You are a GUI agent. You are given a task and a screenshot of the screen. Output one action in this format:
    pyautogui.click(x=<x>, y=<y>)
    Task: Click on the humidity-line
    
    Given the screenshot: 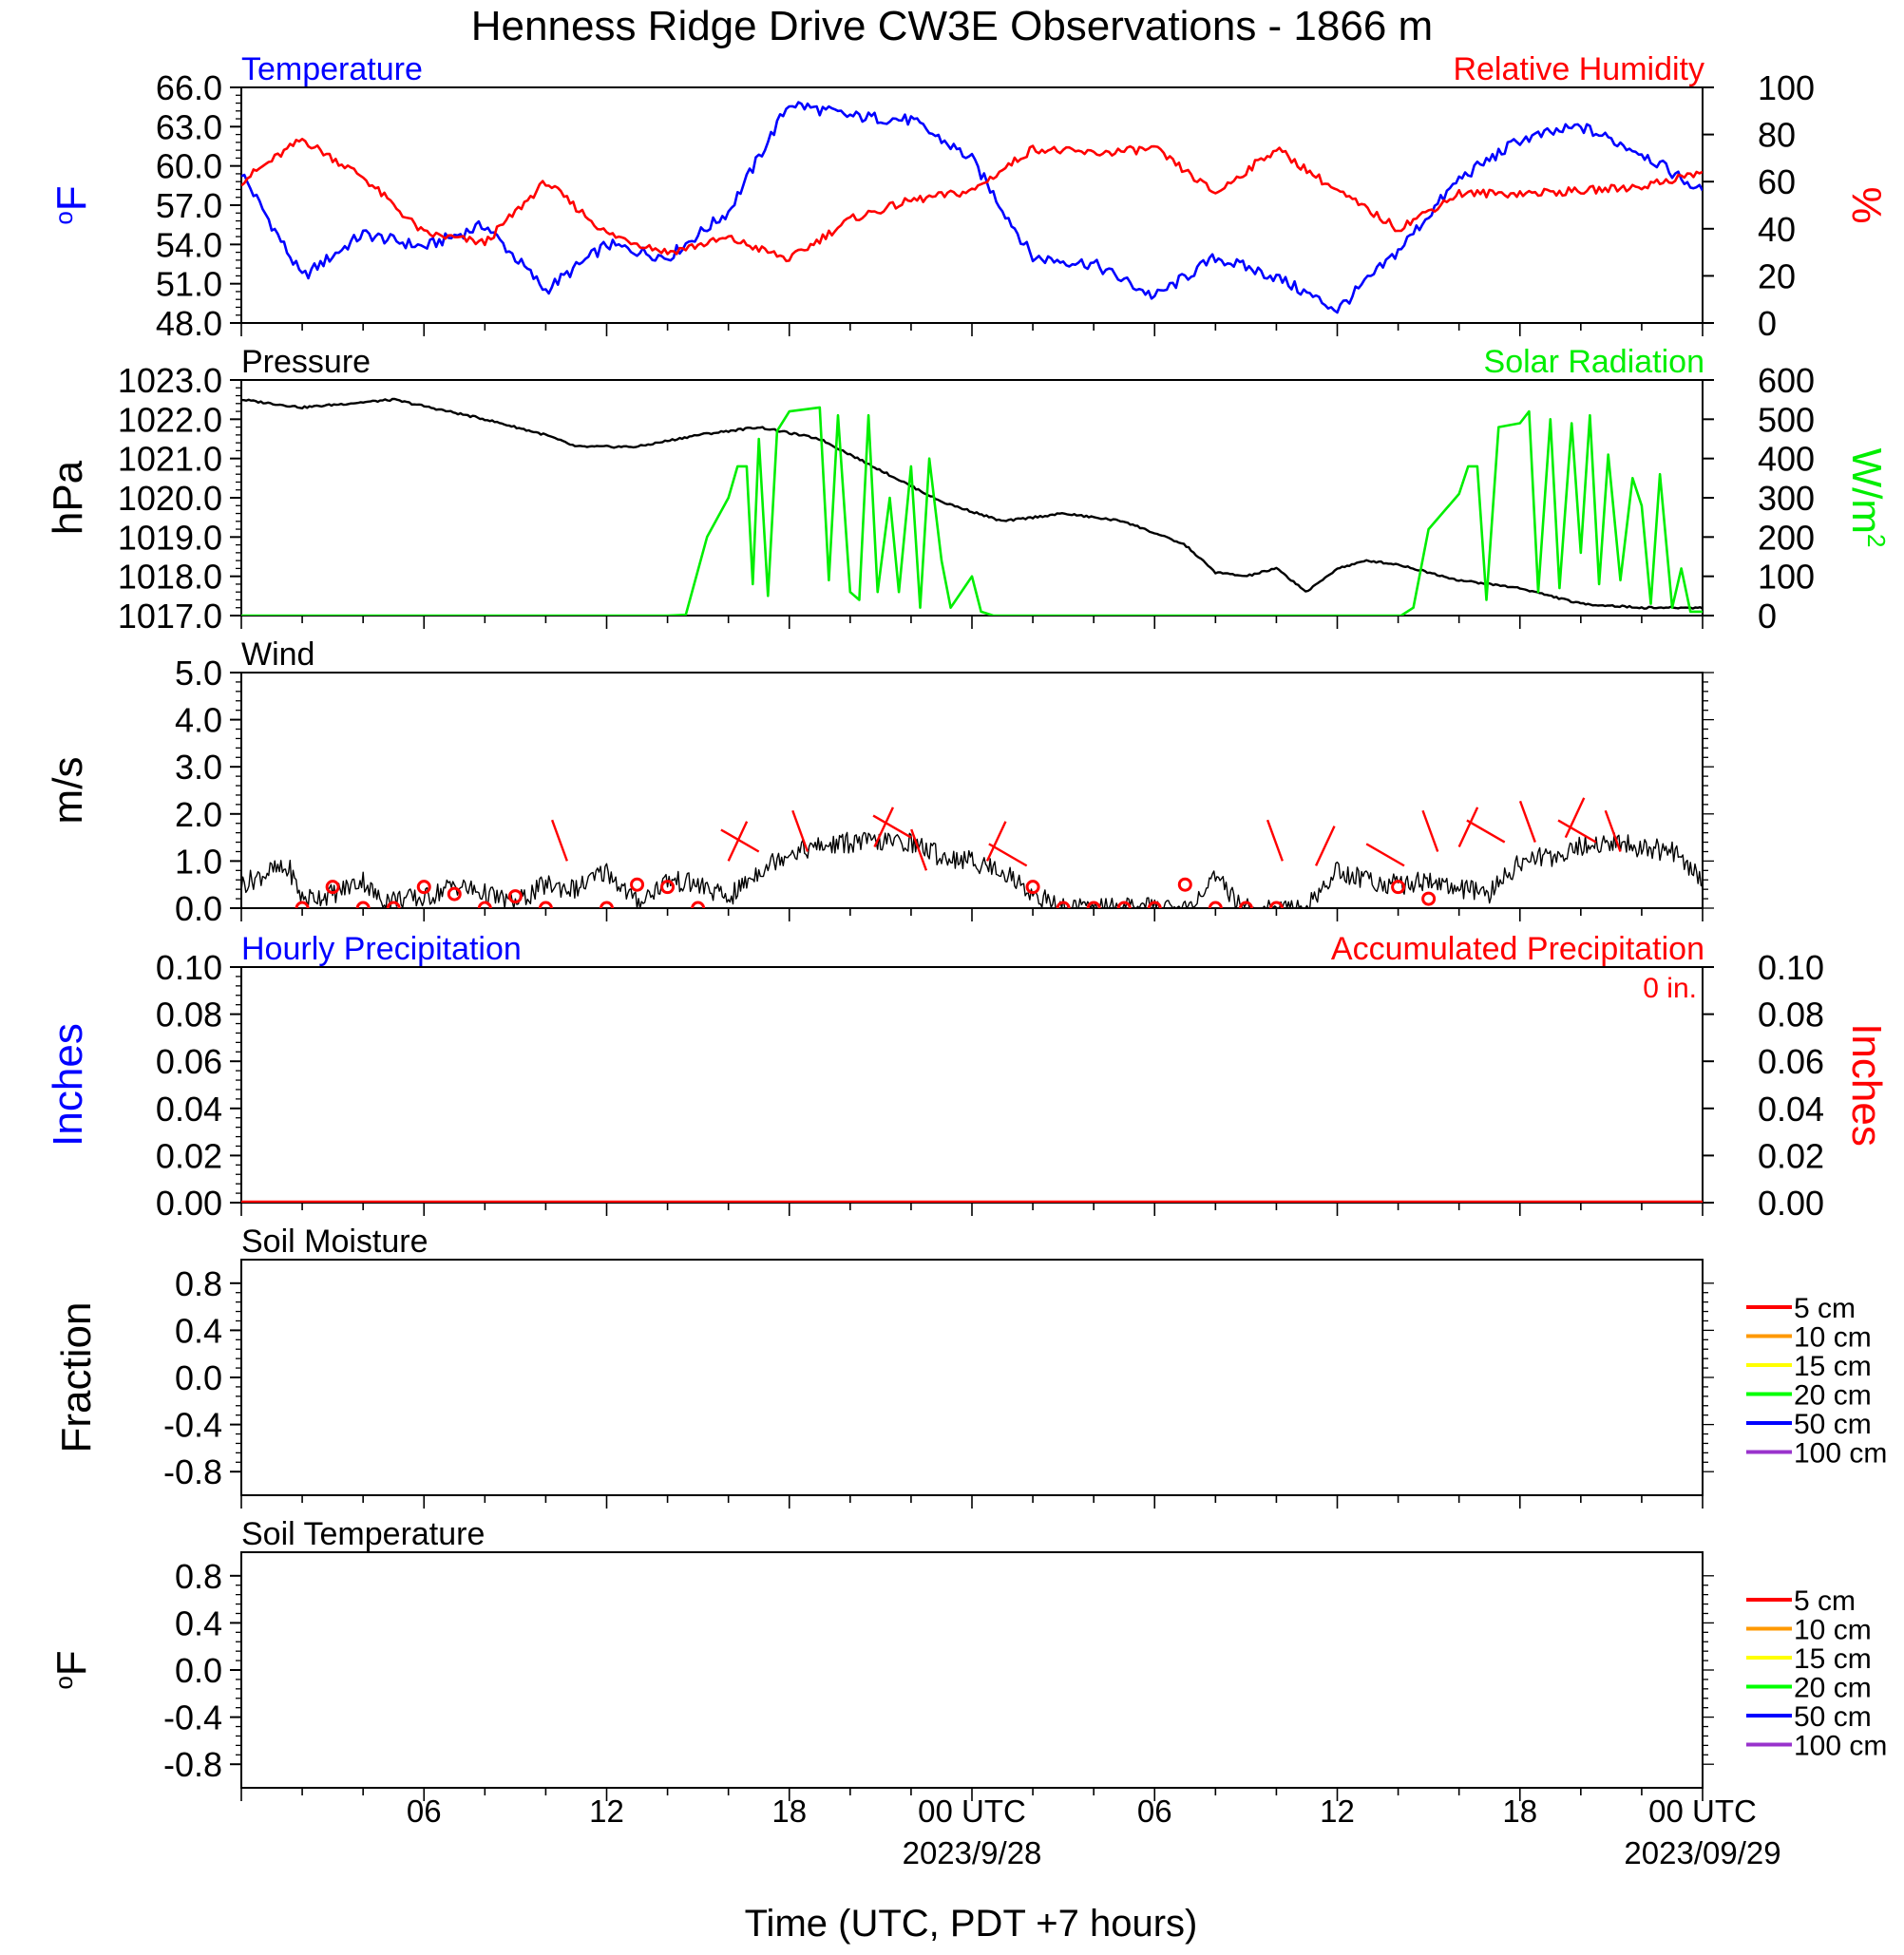 What is the action you would take?
    pyautogui.click(x=972, y=200)
    